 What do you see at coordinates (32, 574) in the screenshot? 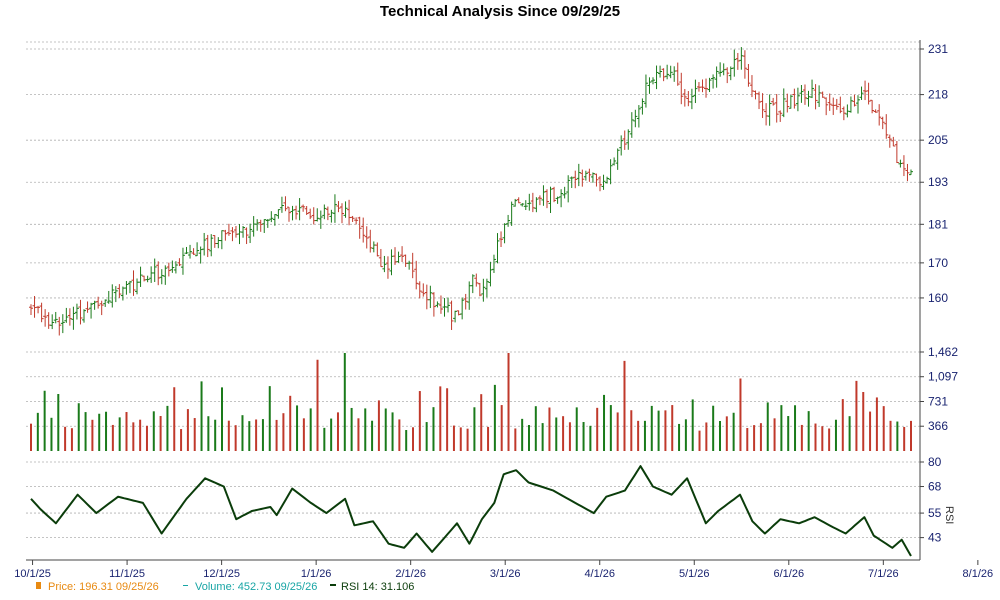
I see `x-tick-label: 10/1/25` at bounding box center [32, 574].